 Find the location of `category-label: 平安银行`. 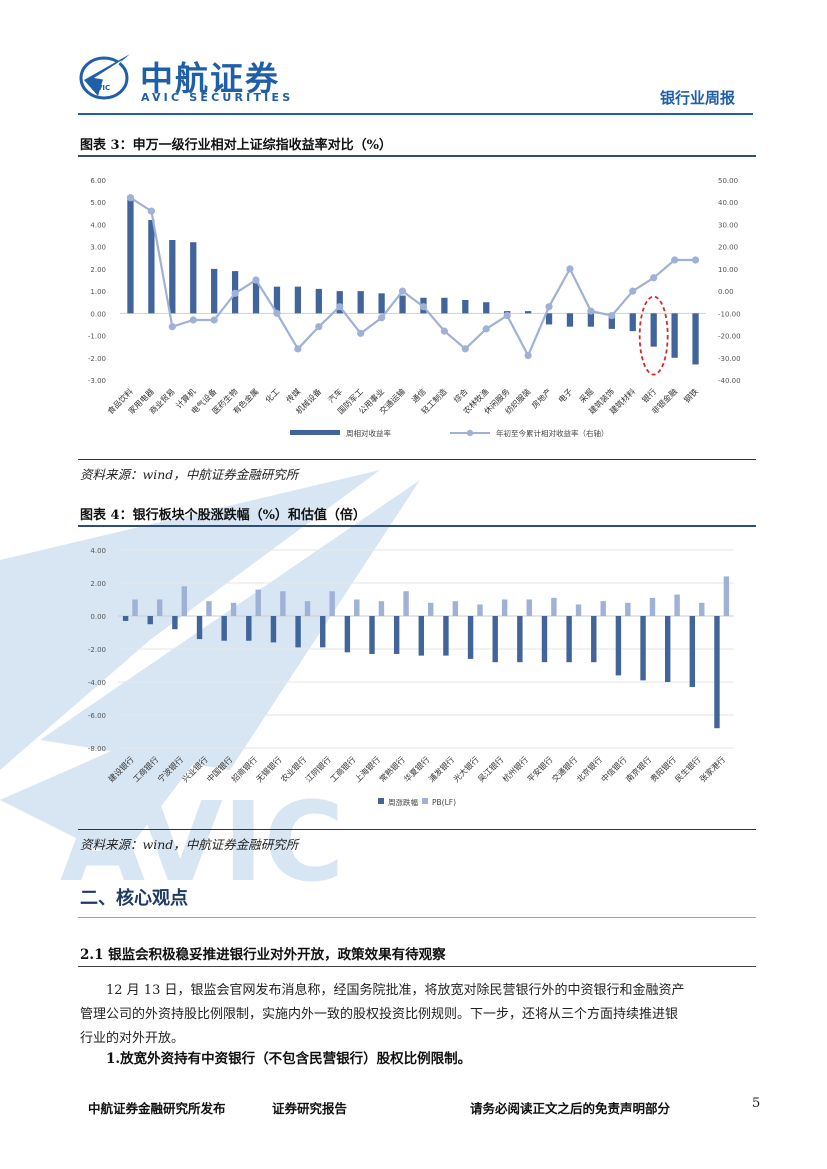

category-label: 平安银行 is located at coordinates (540, 769).